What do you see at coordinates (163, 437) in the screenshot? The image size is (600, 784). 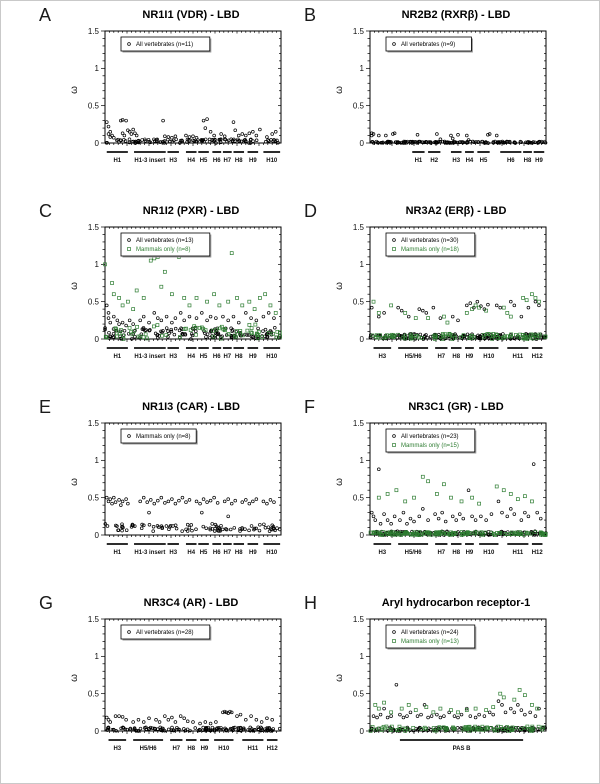 I see `legend-entry-label: Mammals only (n=8)` at bounding box center [163, 437].